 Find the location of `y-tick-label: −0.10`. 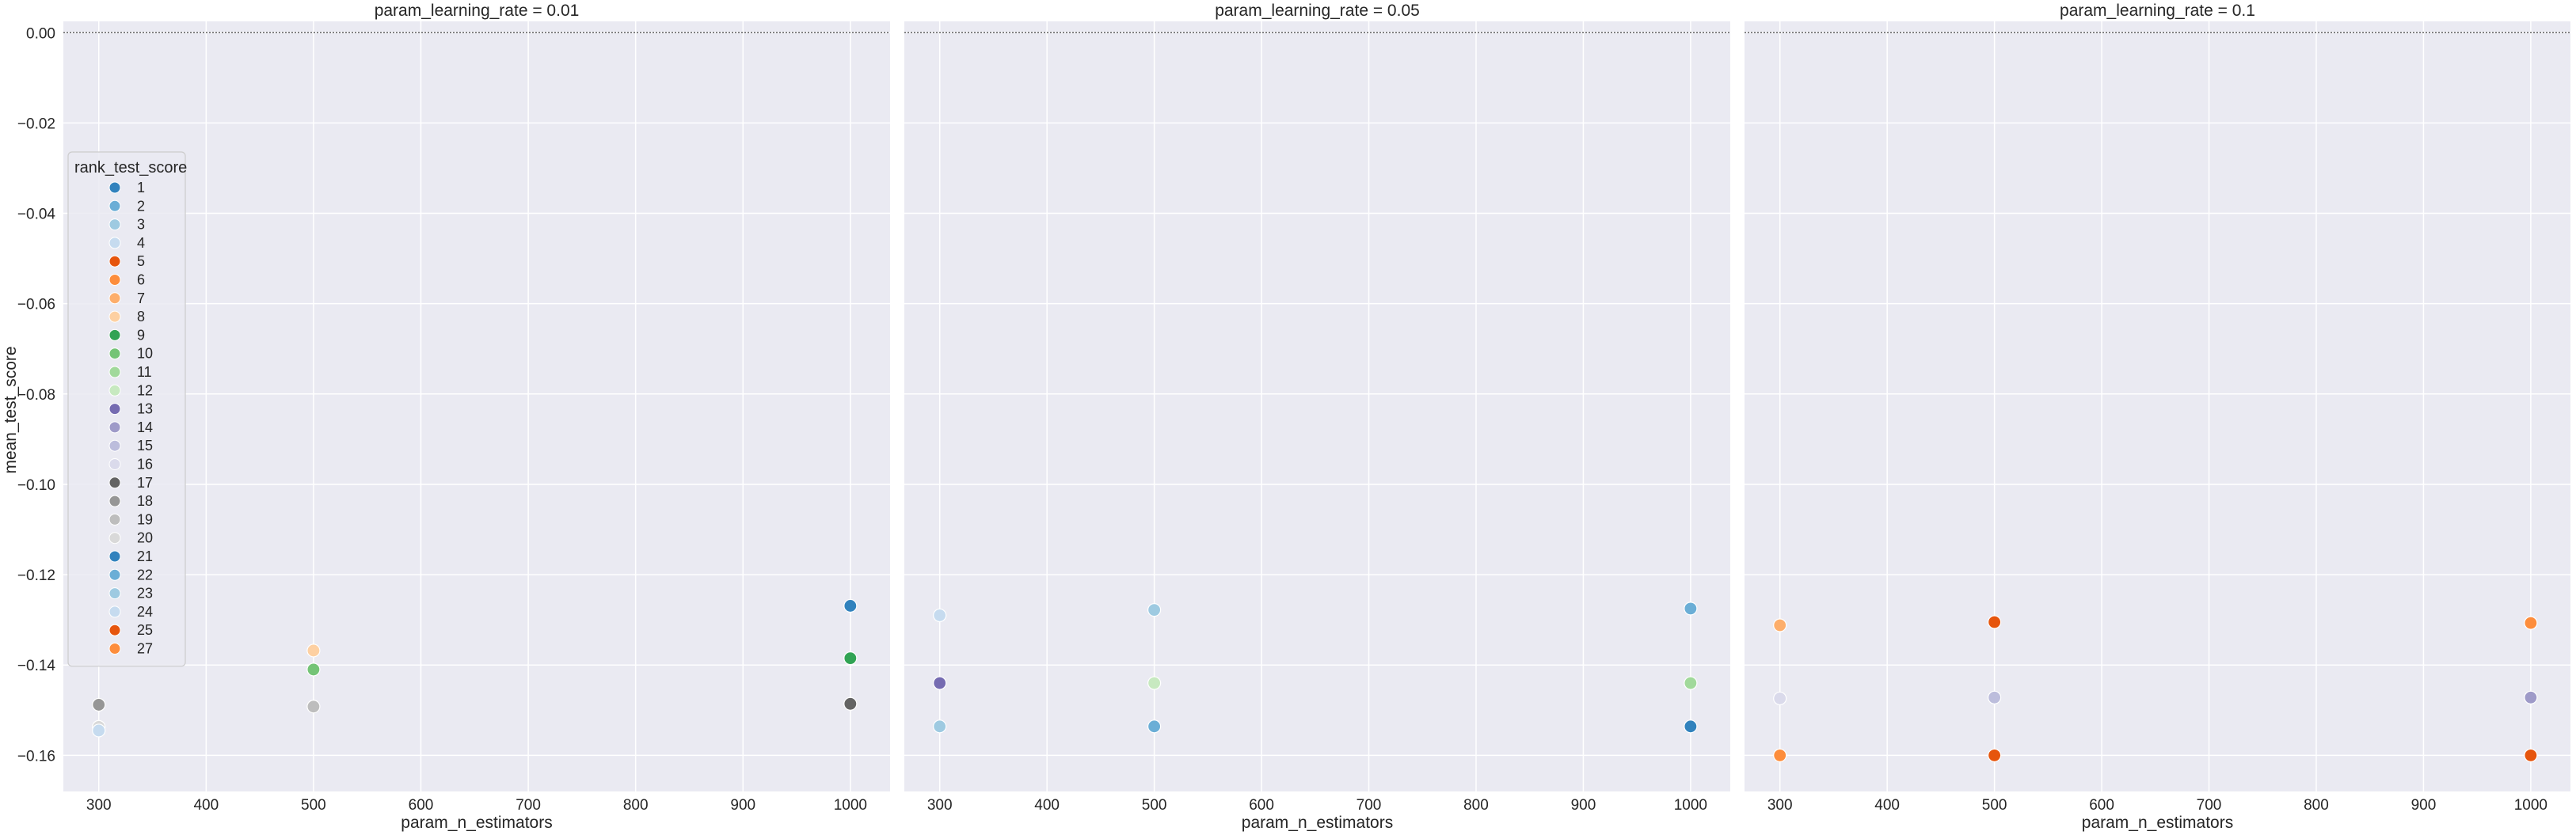

y-tick-label: −0.10 is located at coordinates (36, 486).